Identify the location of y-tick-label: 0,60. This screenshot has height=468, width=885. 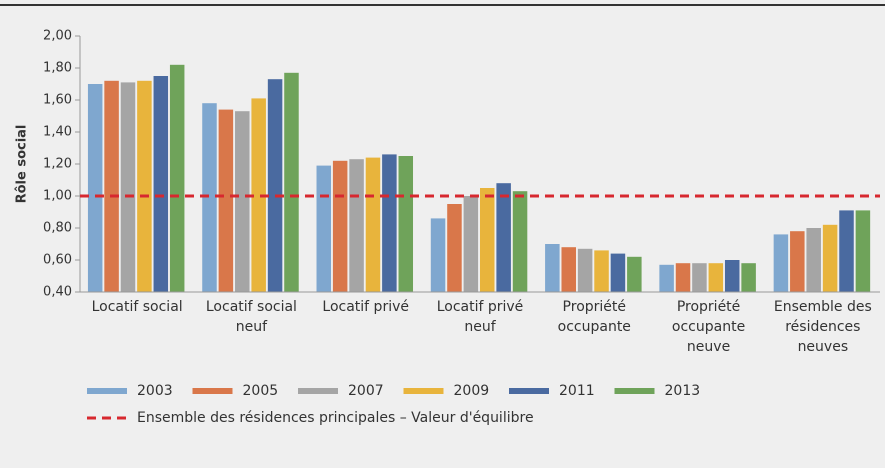
(57, 260).